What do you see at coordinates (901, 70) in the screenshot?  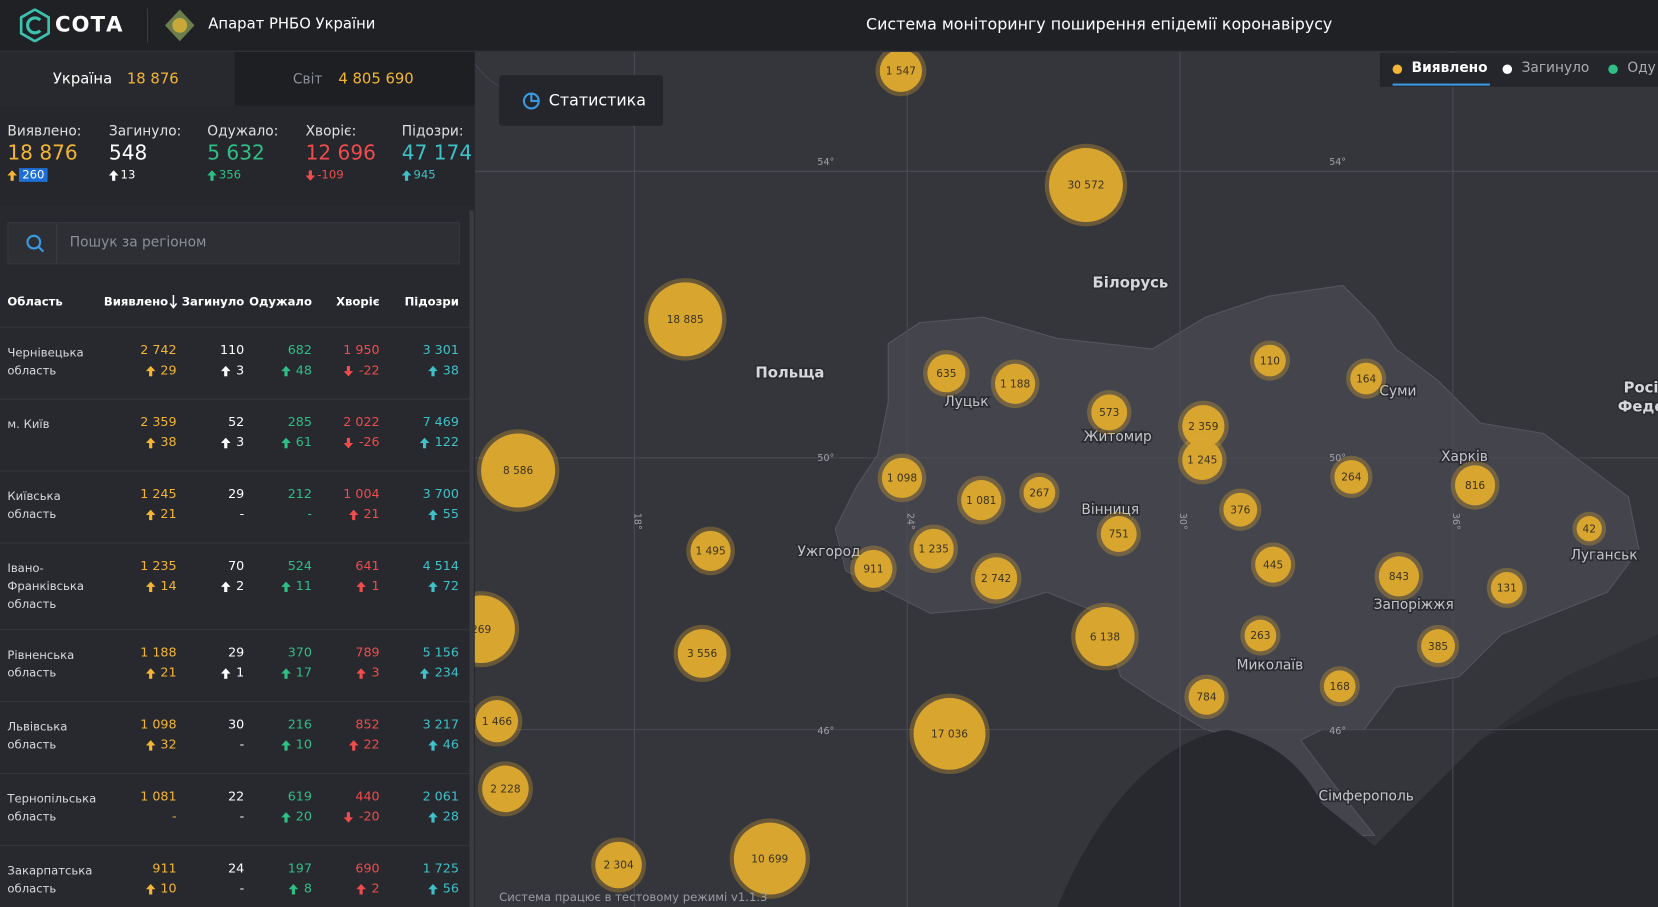 I see `region-bubble: 1 547` at bounding box center [901, 70].